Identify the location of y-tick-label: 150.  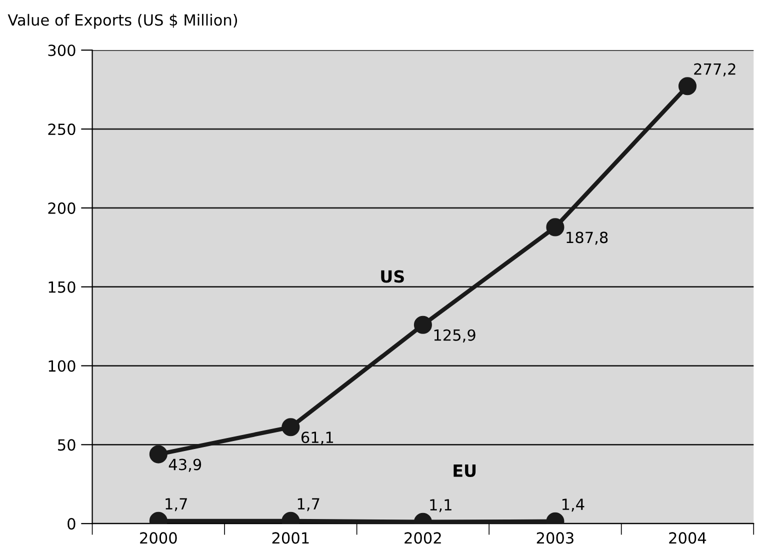
(62, 287).